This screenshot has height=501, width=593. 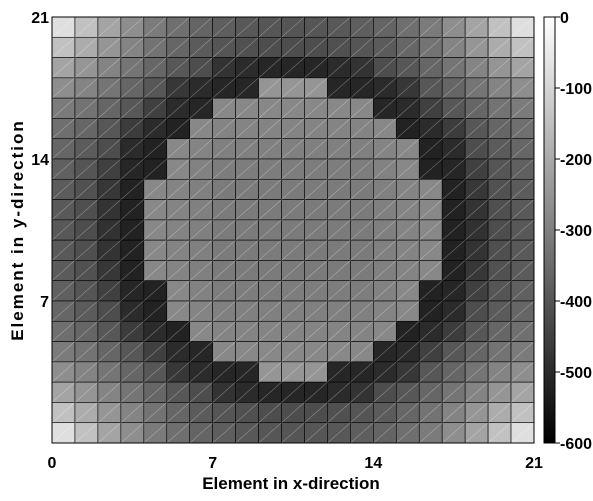 I want to click on x-tick-labels: 0 7 14 21, so click(x=295, y=463).